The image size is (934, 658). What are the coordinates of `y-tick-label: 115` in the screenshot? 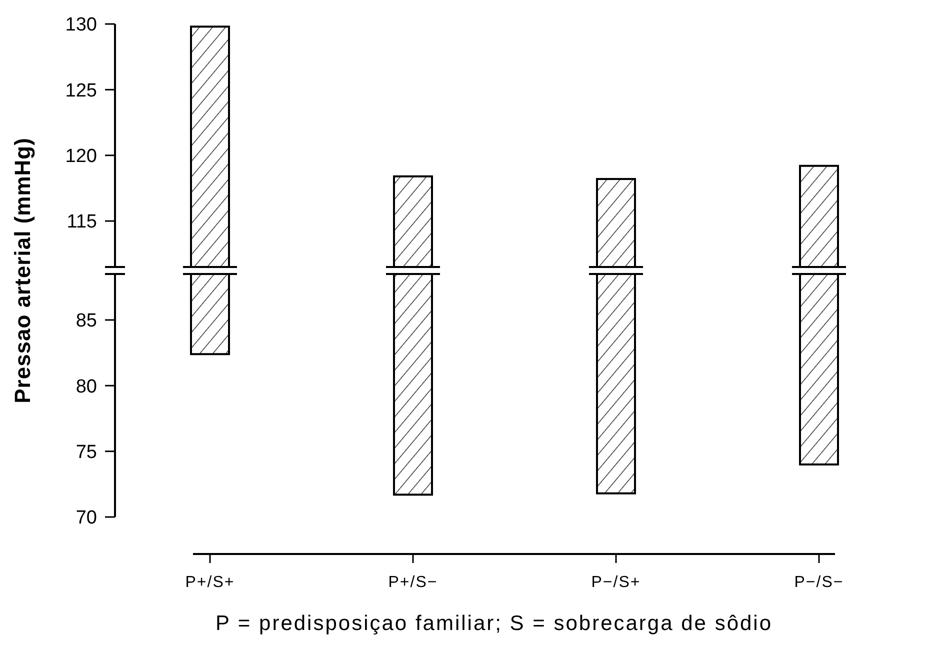 It's located at (81, 222).